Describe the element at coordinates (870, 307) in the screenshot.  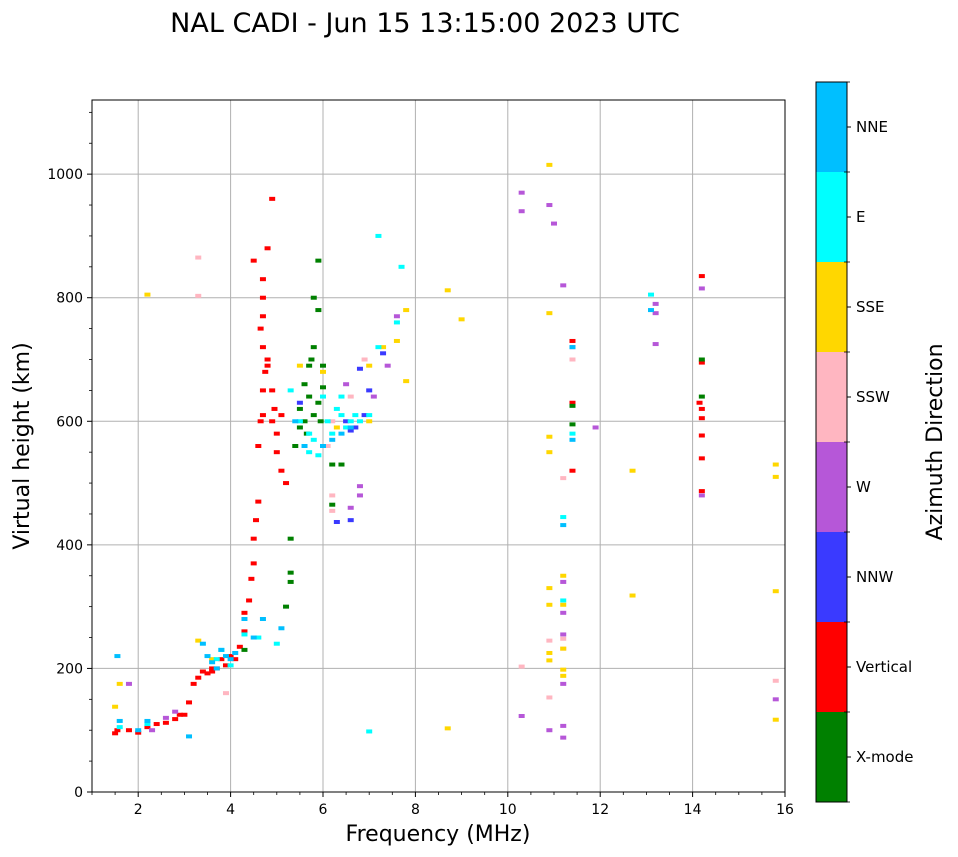
I see `colorbar-tick-label: SSE` at that location.